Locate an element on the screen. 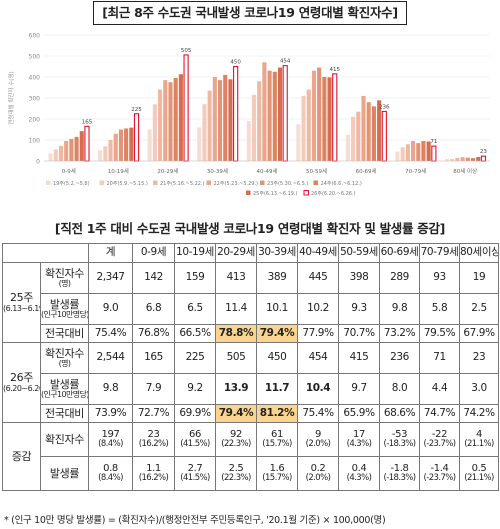 The height and width of the screenshot is (529, 500). cases-cell: 225 is located at coordinates (195, 358).